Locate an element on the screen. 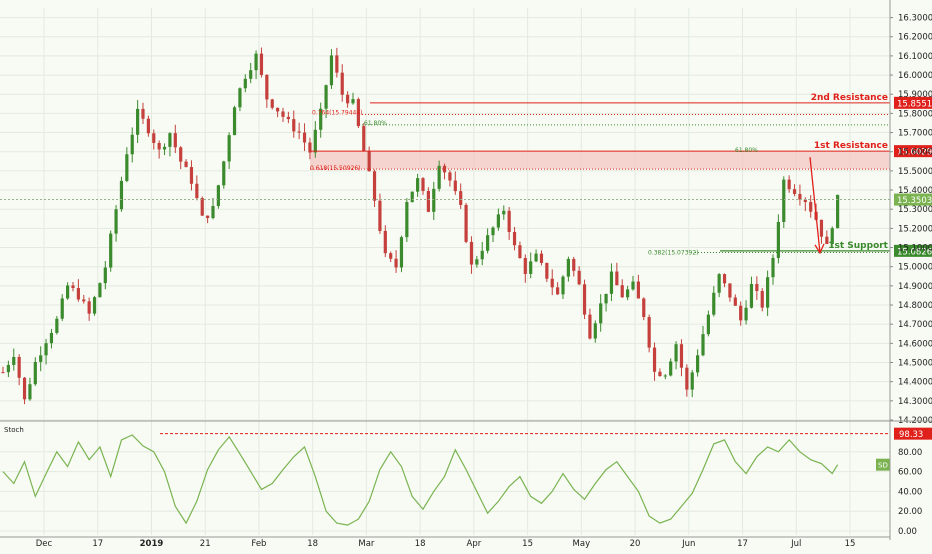 Image resolution: width=932 pixels, height=554 pixels. resistance1-label: 1st Resistance is located at coordinates (851, 146).